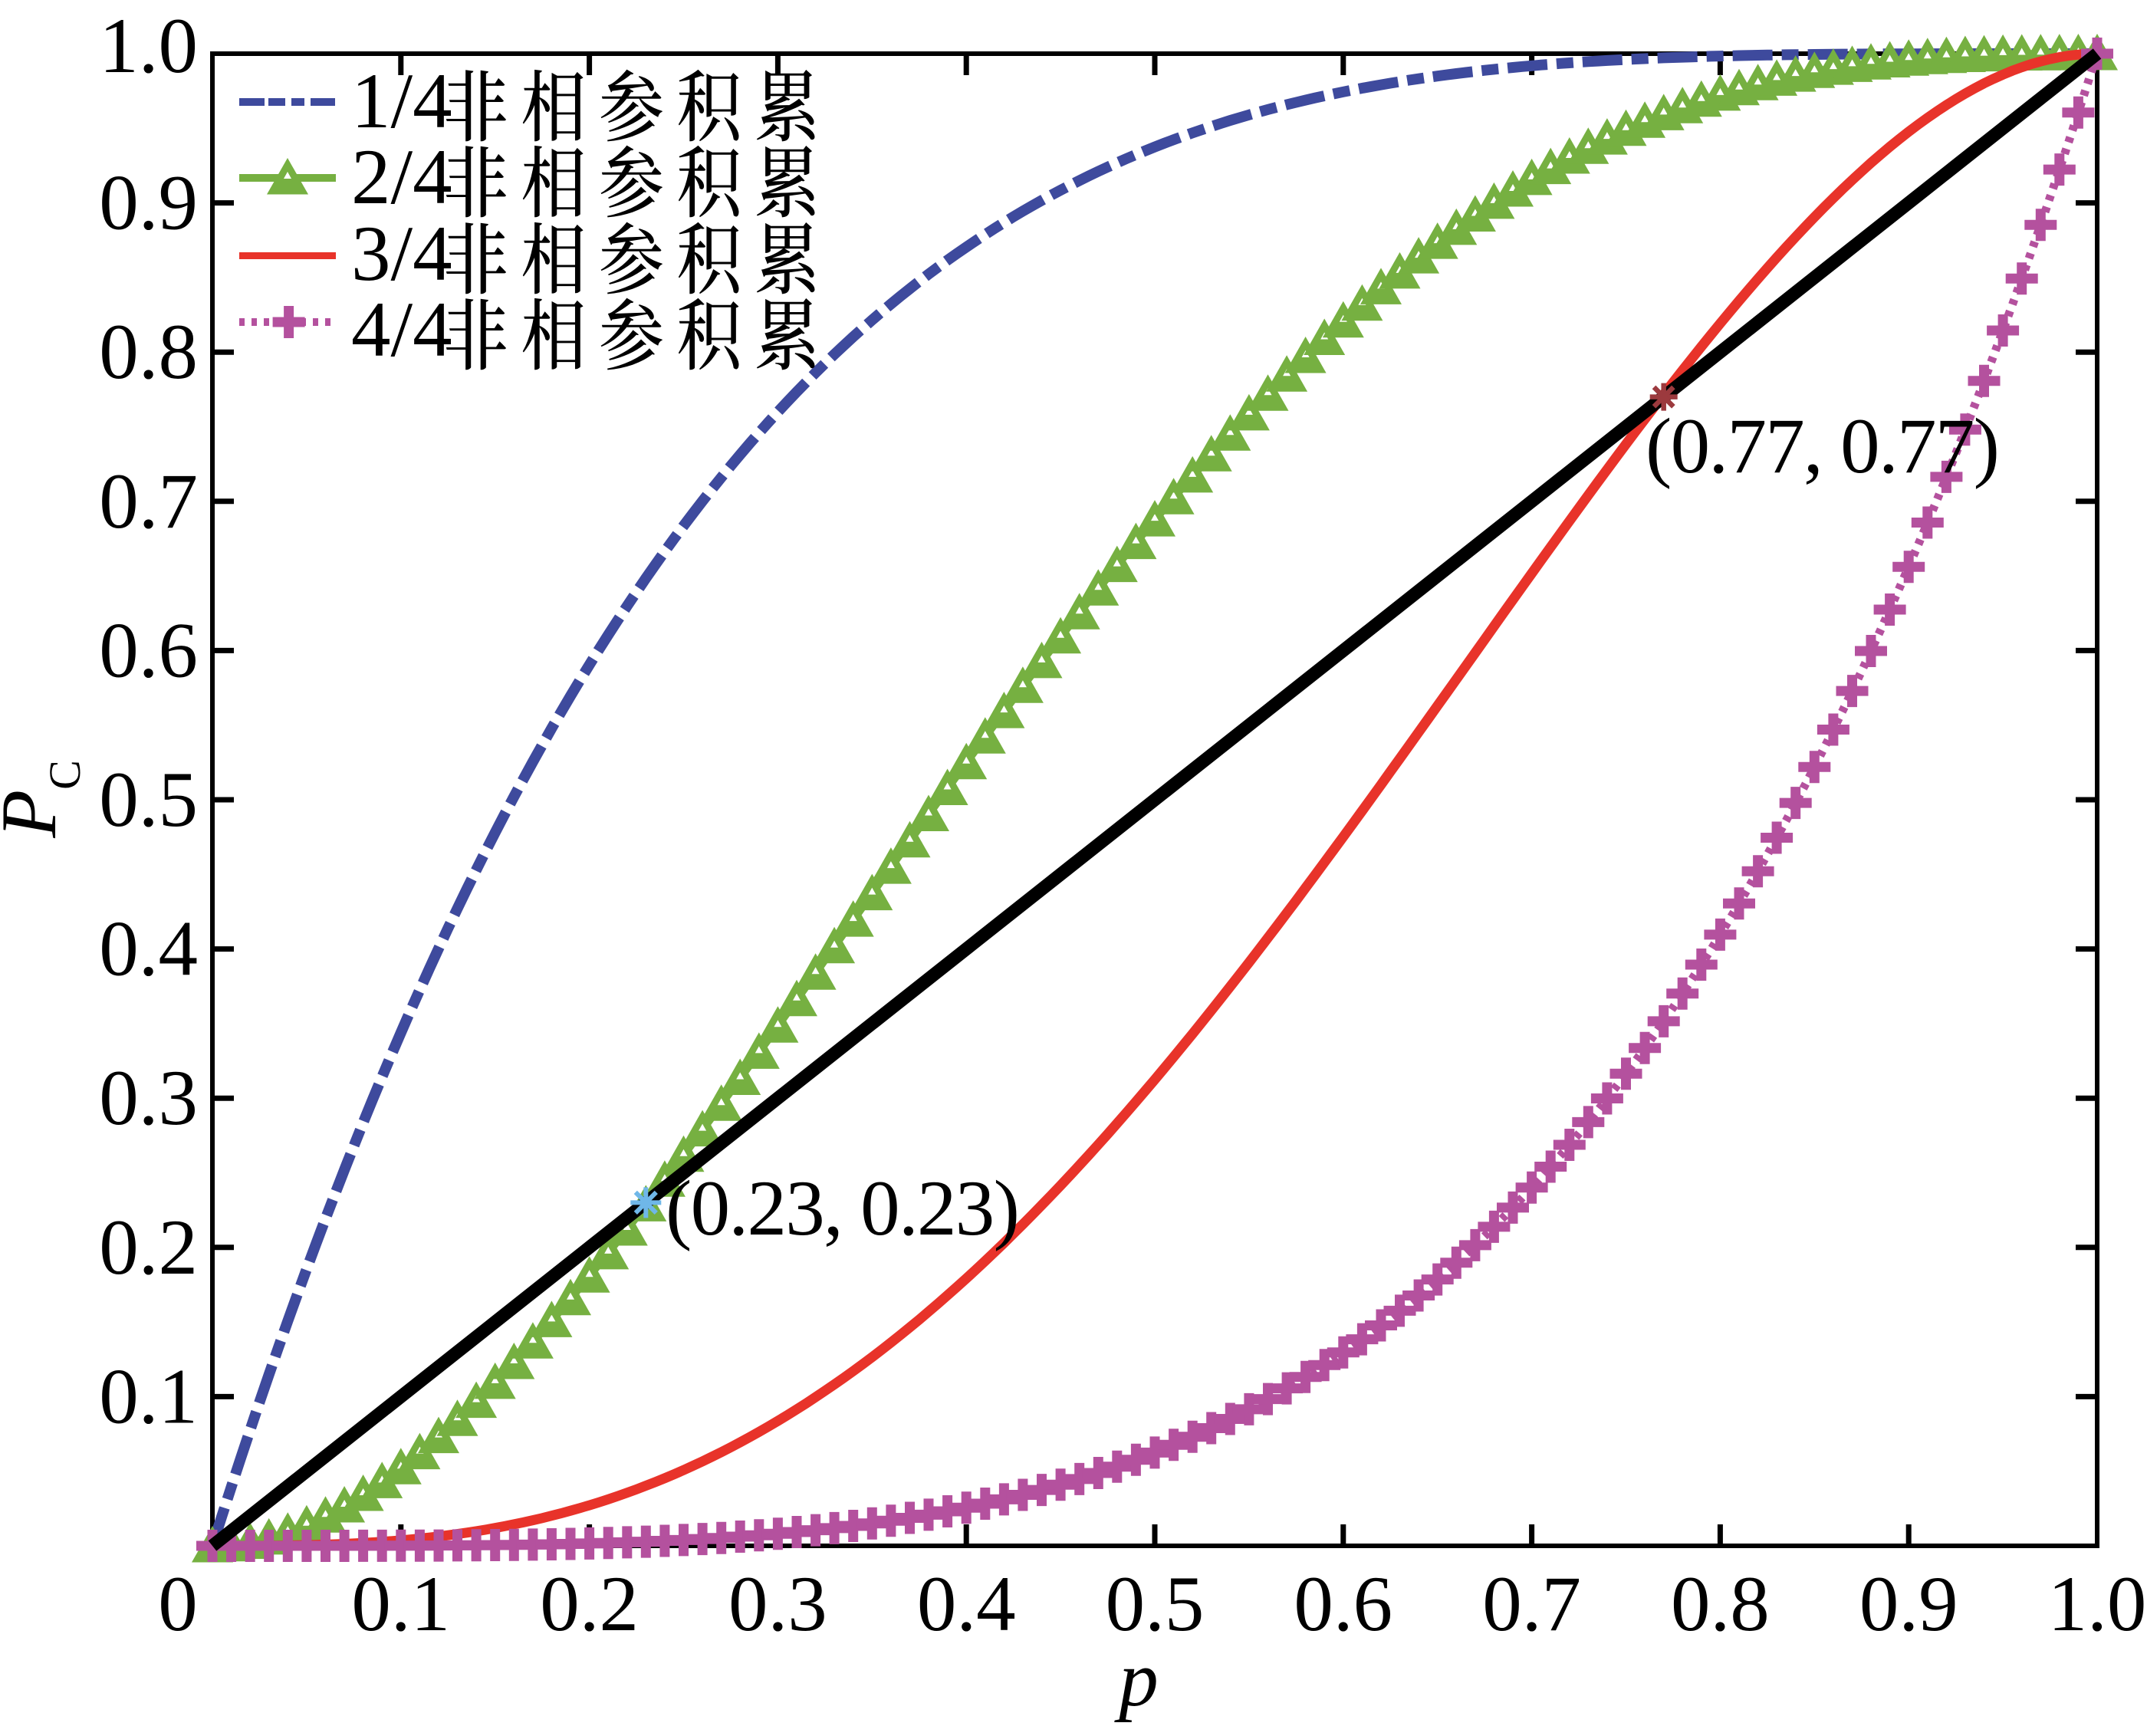 This screenshot has width=2147, height=1736. Describe the element at coordinates (1136, 1680) in the screenshot. I see `svg-text: p` at that location.